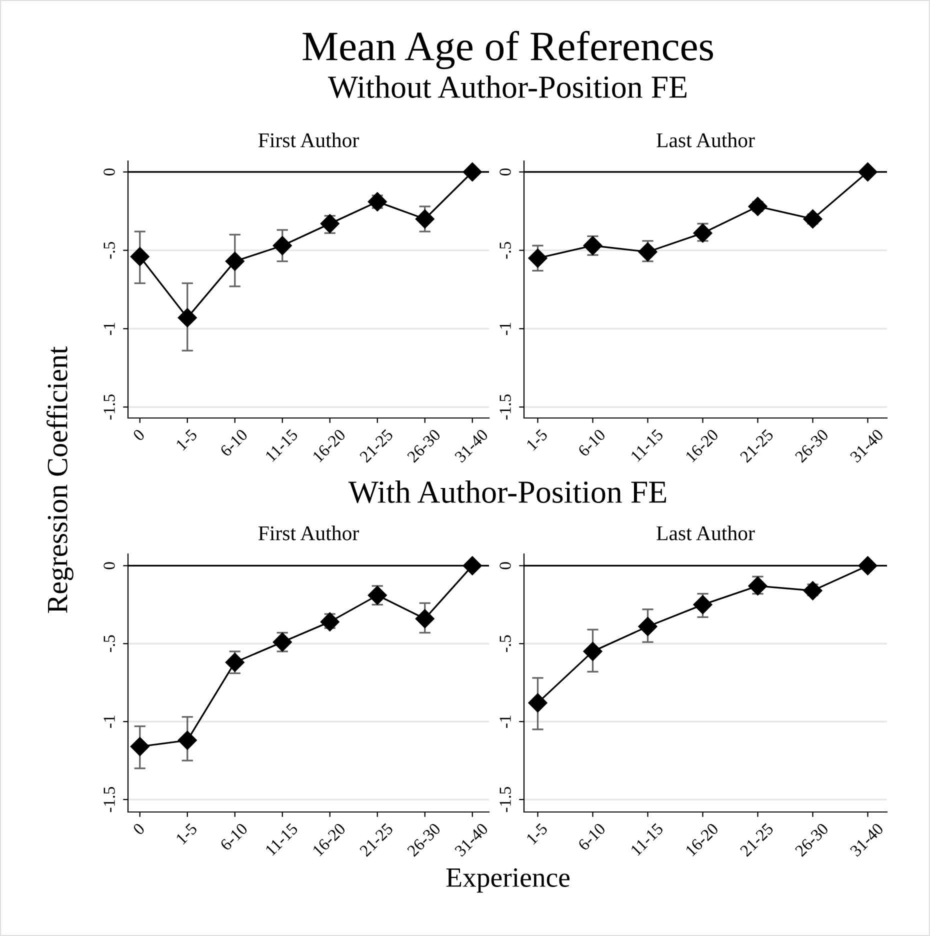 The image size is (930, 936). What do you see at coordinates (60, 479) in the screenshot?
I see `y-axis-title: Regression Coefficient` at bounding box center [60, 479].